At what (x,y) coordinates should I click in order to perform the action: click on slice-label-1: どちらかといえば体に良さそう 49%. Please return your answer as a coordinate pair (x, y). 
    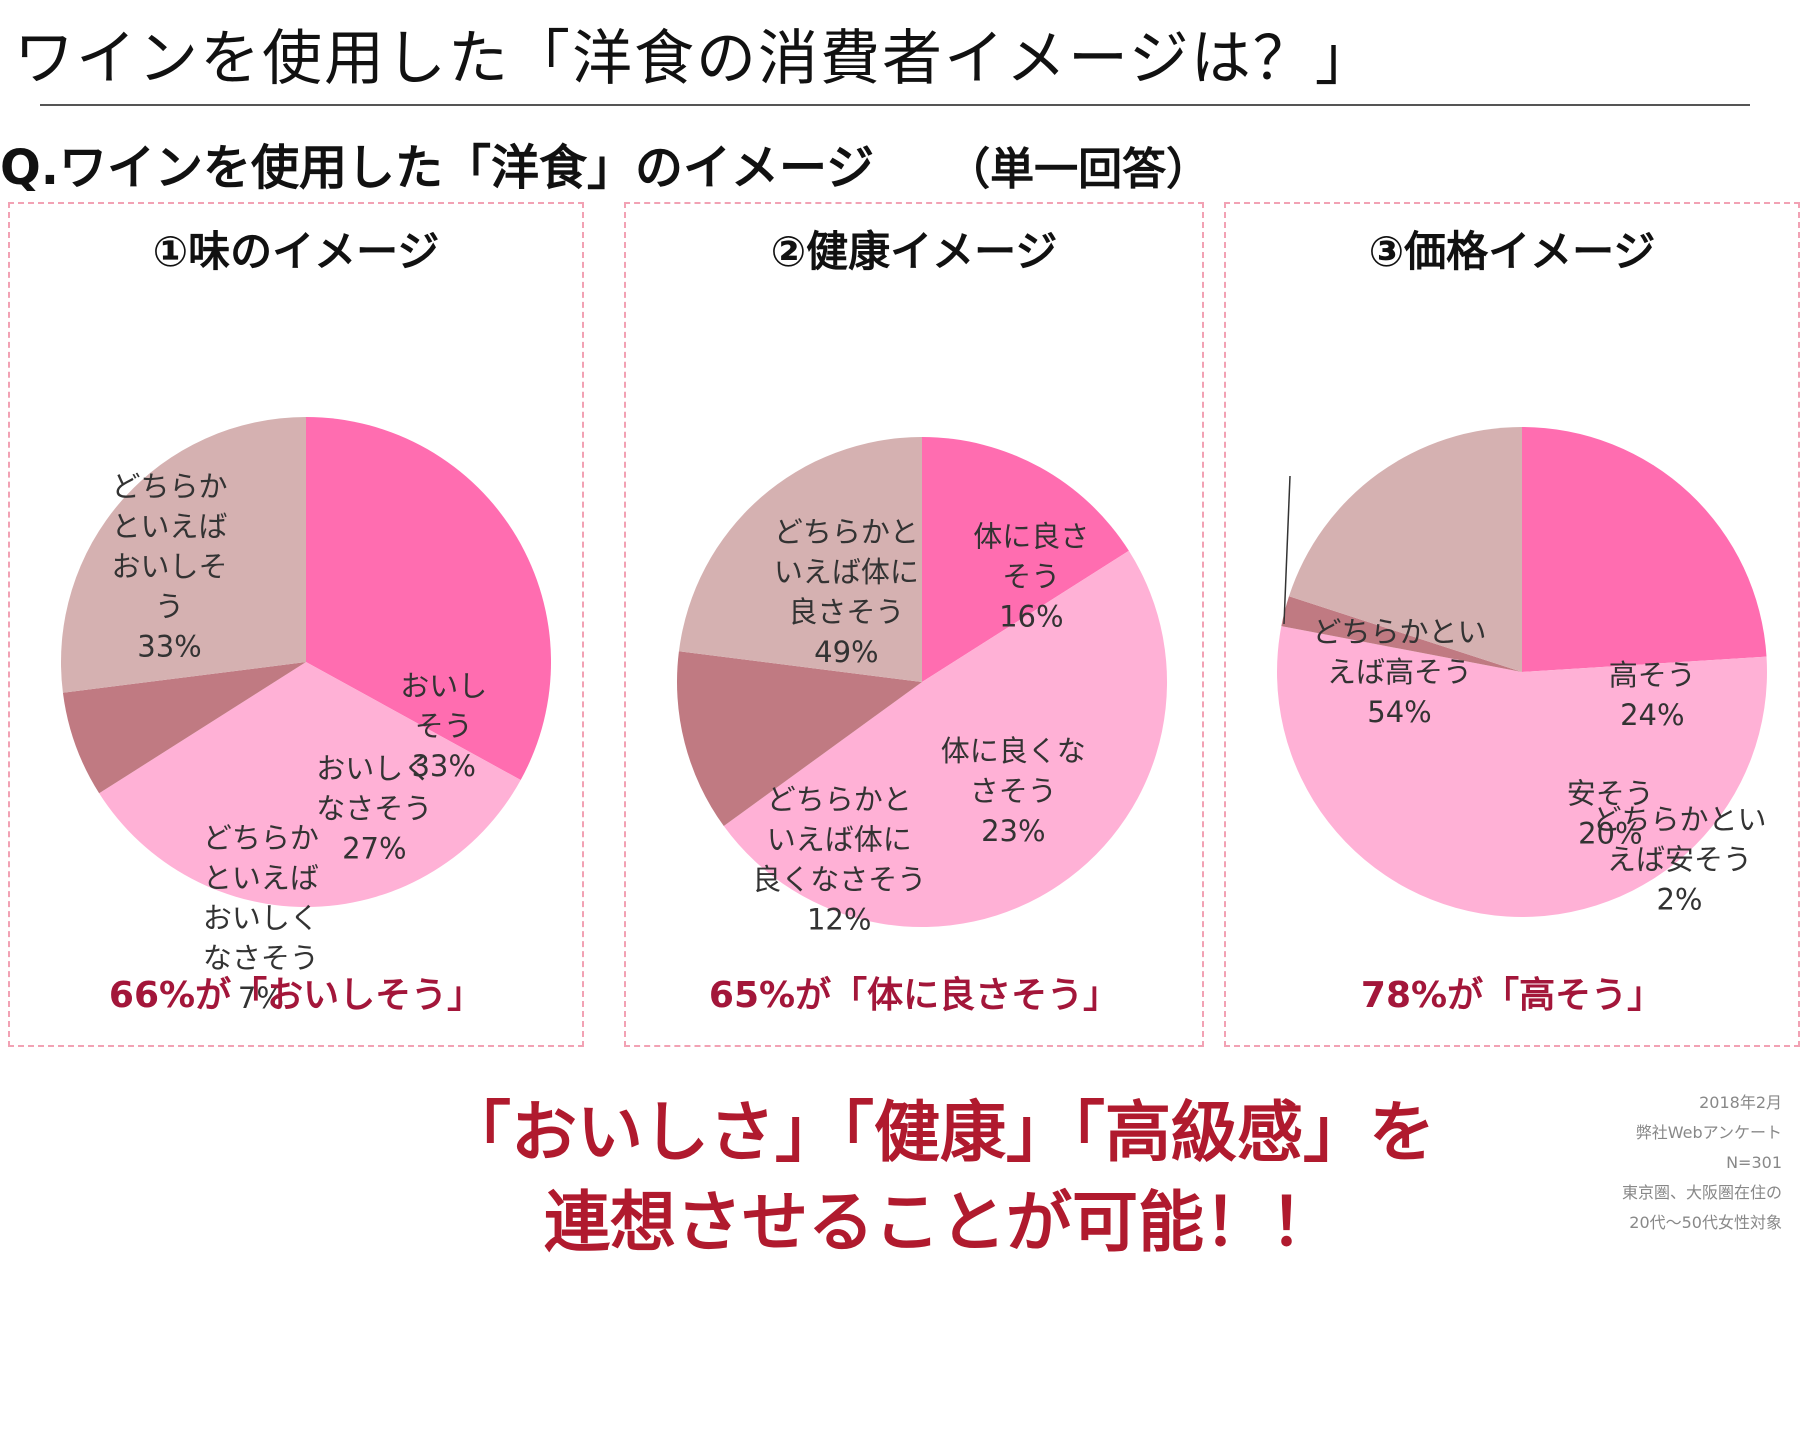
    Looking at the image, I should click on (846, 592).